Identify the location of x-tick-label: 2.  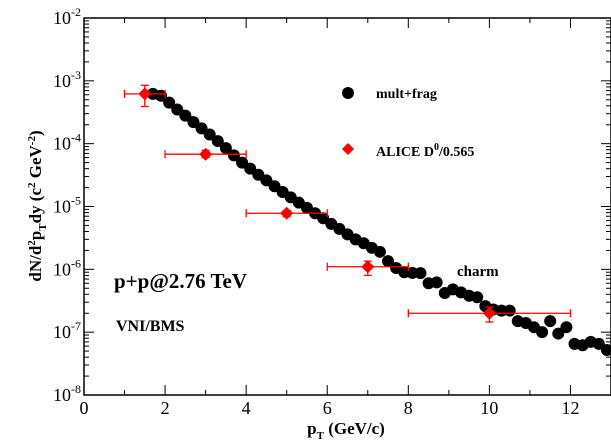
(165, 408).